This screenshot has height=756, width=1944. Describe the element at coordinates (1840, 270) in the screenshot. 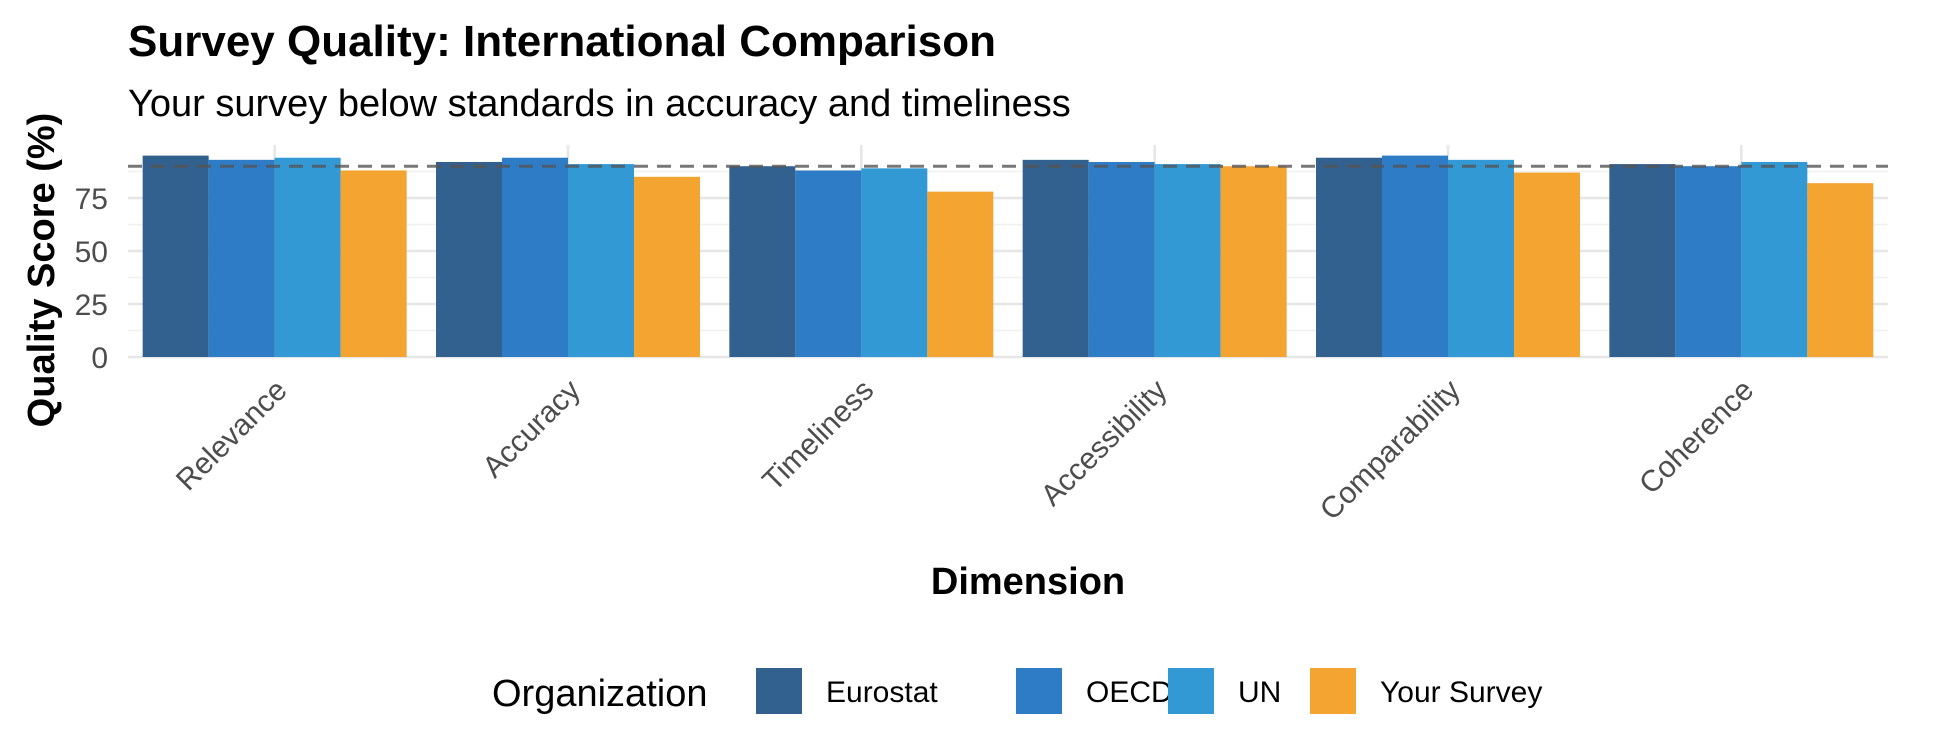

I see `bar-your-survey-coherence` at that location.